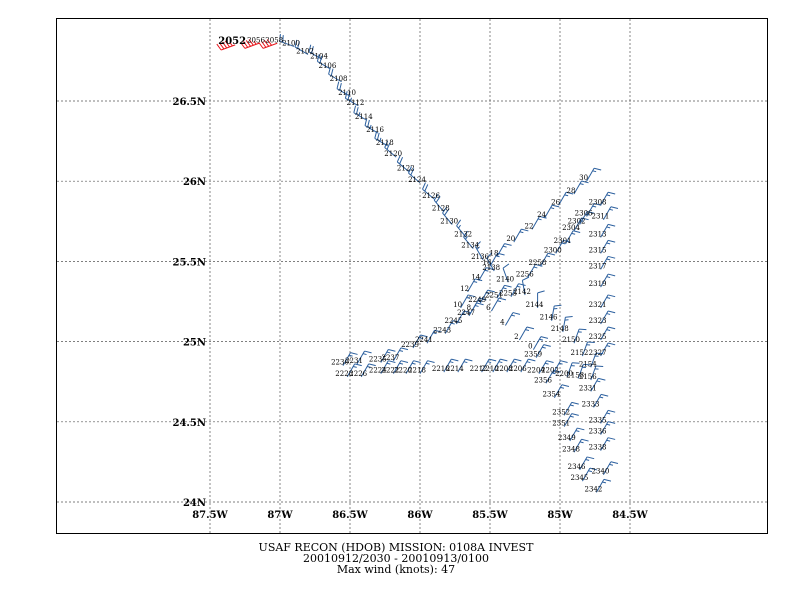  I want to click on longitude-tick-label: 84.5W, so click(630, 515).